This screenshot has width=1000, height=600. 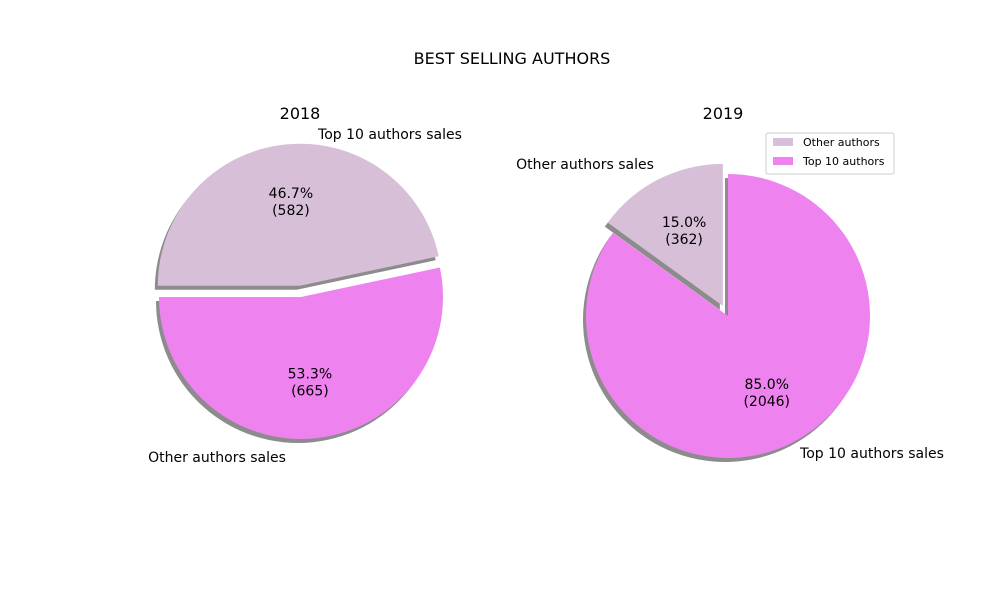 I want to click on legend-frame, so click(x=830, y=153).